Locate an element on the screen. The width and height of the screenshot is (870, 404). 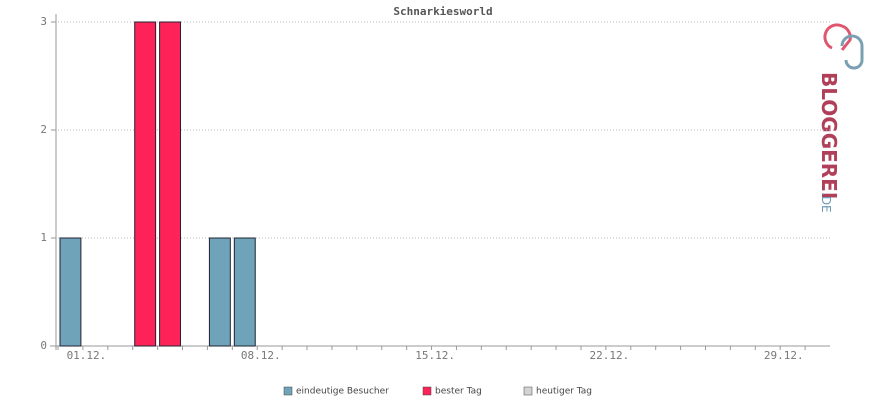
legend-label: heutiger Tag is located at coordinates (564, 392).